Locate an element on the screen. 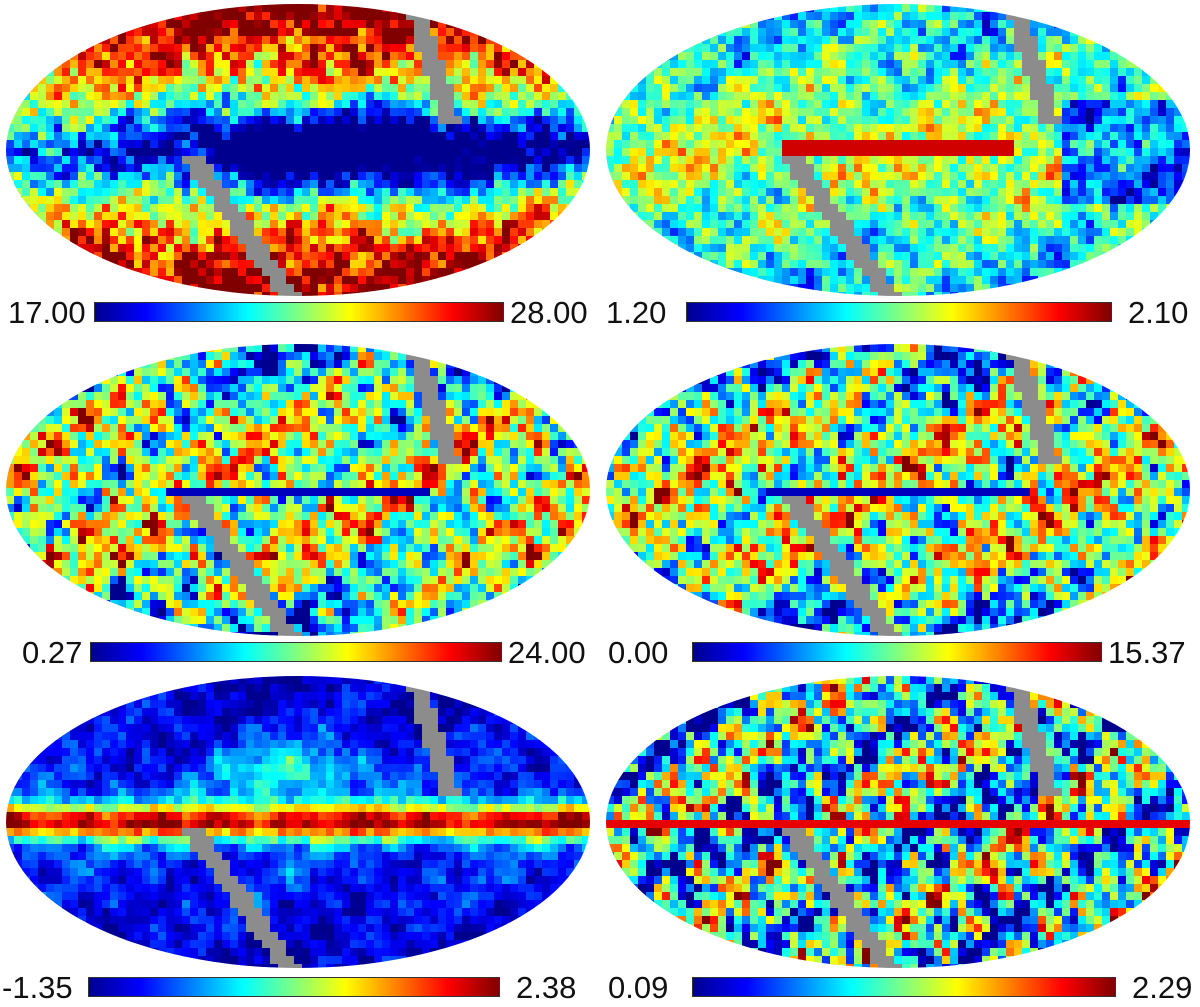 The height and width of the screenshot is (1007, 1200). colorbar-min-label: 0.27 is located at coordinates (52, 652).